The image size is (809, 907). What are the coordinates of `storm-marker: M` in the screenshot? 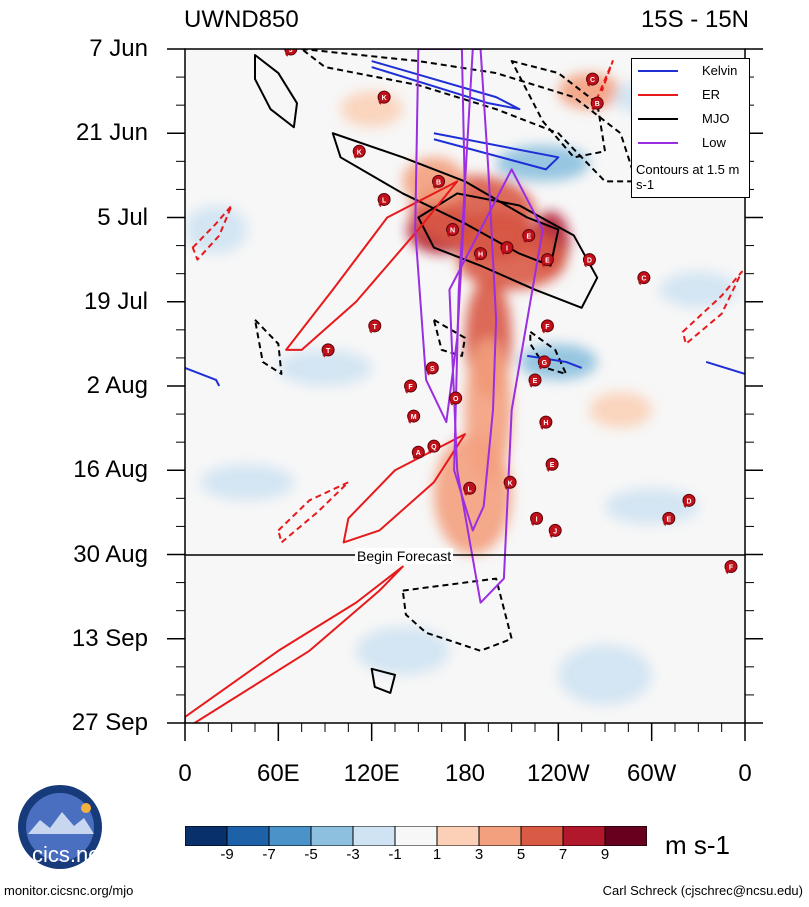 It's located at (414, 416).